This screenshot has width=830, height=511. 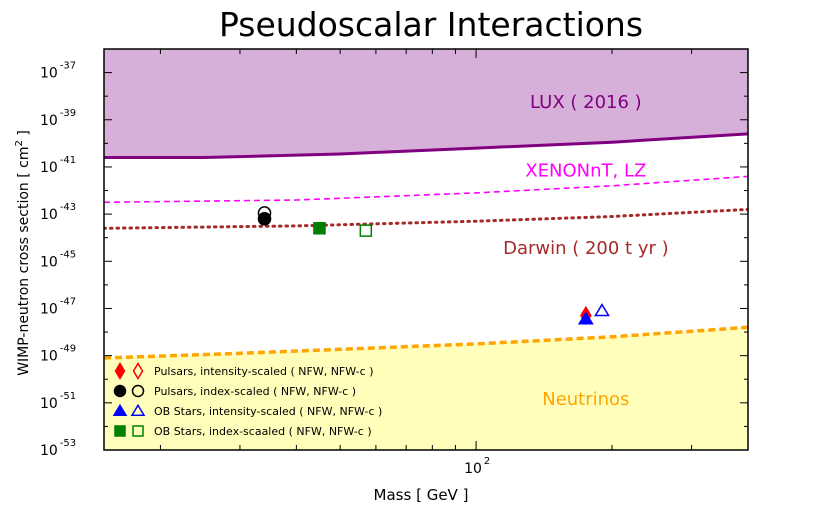 I want to click on x-tick-label: 10 2, so click(x=477, y=466).